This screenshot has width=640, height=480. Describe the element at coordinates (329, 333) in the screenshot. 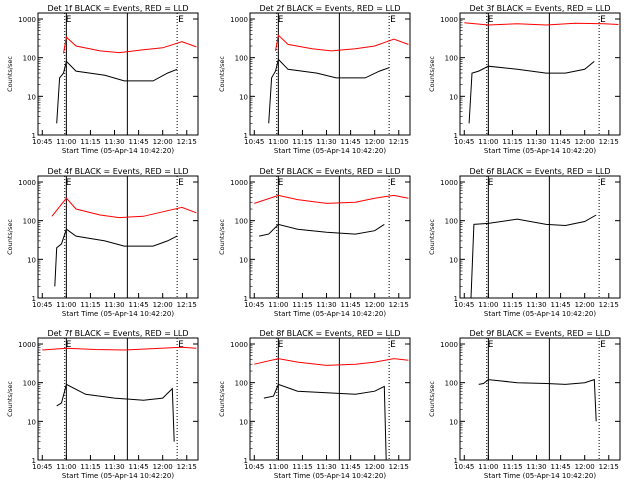

I see `panel-title: Det 8f BLACK = Events, RED = LLD` at that location.